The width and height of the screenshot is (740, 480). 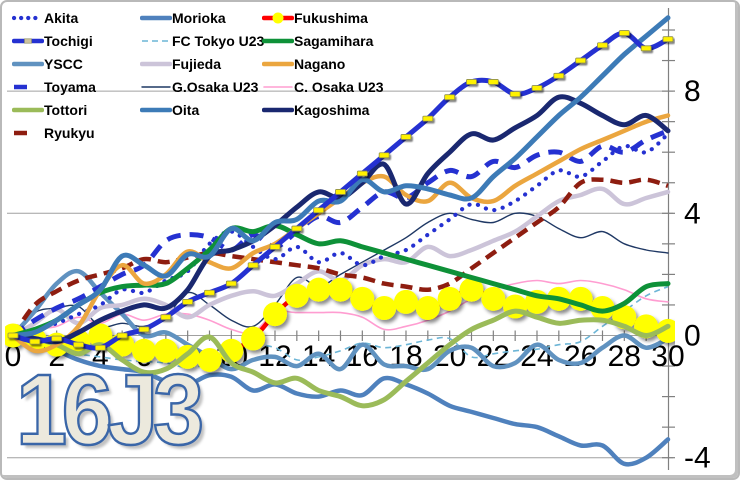 I want to click on y-axis-tick-label: 4, so click(x=692, y=213).